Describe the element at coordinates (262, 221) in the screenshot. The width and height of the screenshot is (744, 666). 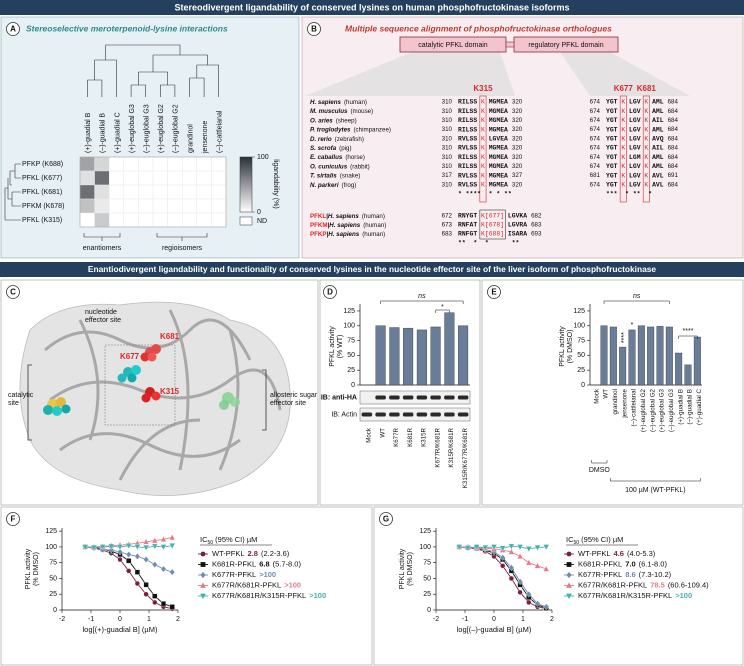
I see `nd-label: ND` at that location.